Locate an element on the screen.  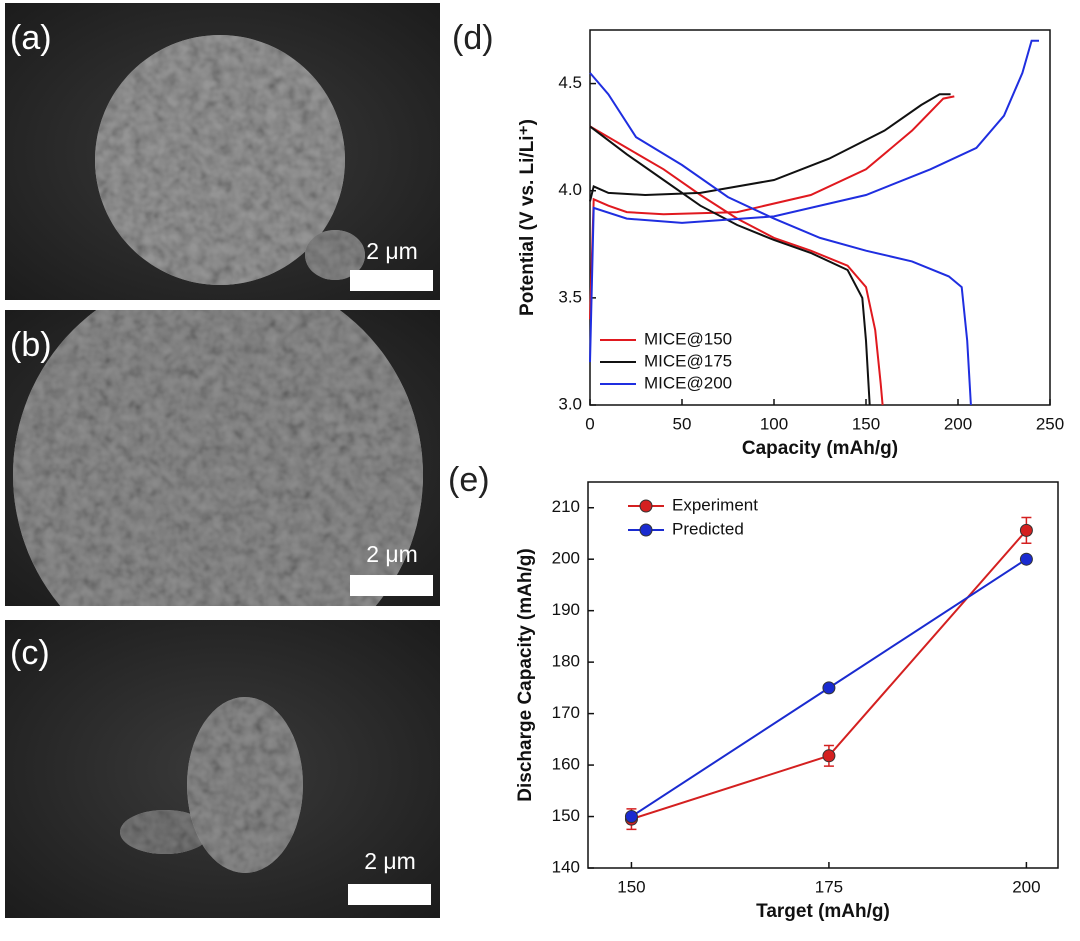
panel-label: (b) is located at coordinates (31, 345).